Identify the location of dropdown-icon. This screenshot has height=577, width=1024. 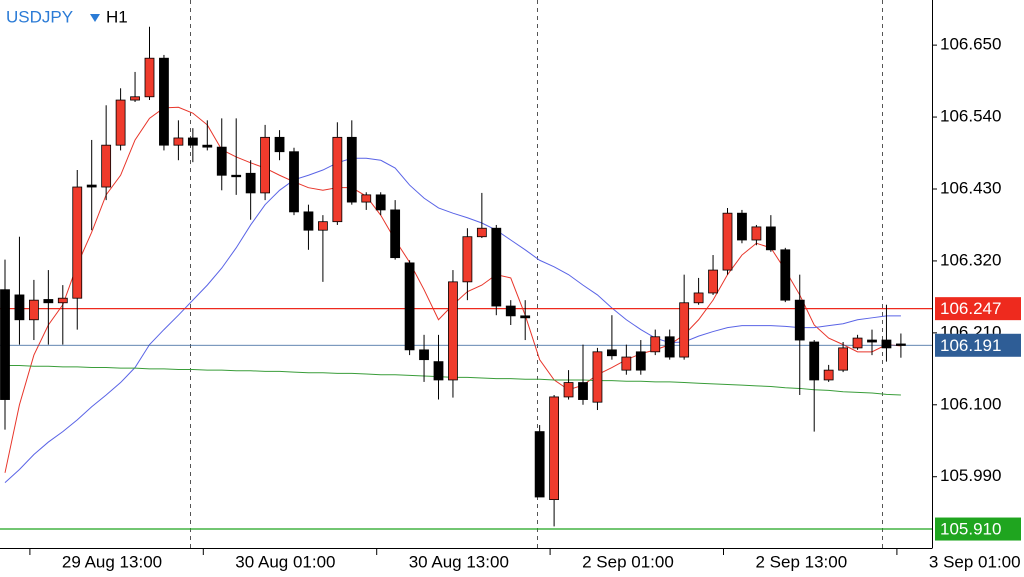
(95, 18).